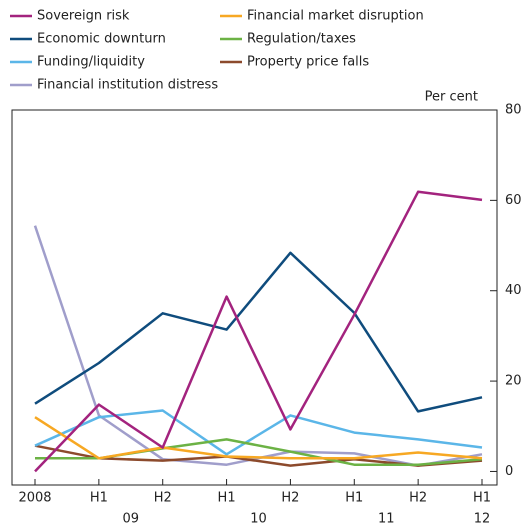 The width and height of the screenshot is (529, 531). Describe the element at coordinates (34, 498) in the screenshot. I see `x-tick-label: 2008` at that location.